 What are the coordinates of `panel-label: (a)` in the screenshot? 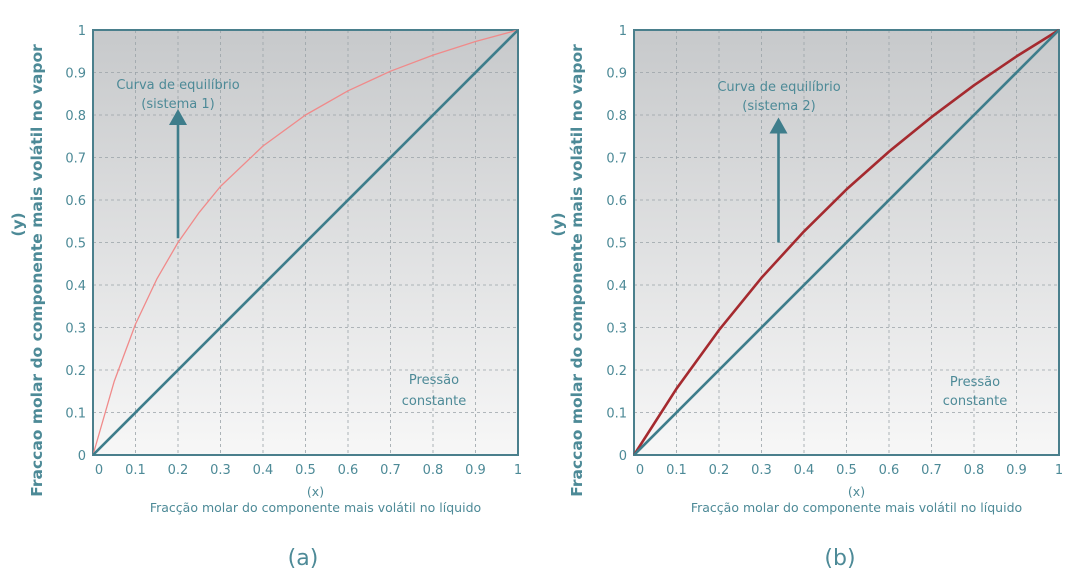 It's located at (303, 558).